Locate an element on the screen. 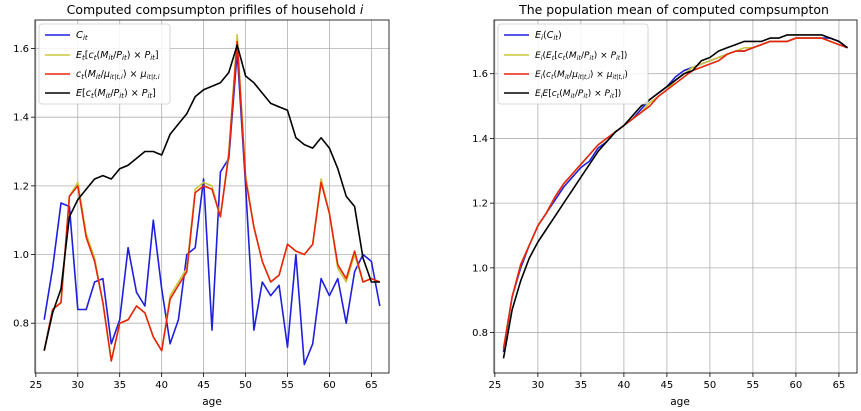 The image size is (861, 411). legend-label-ct: ct(Mit/μit|t,i) × μit|t,i is located at coordinates (118, 75).